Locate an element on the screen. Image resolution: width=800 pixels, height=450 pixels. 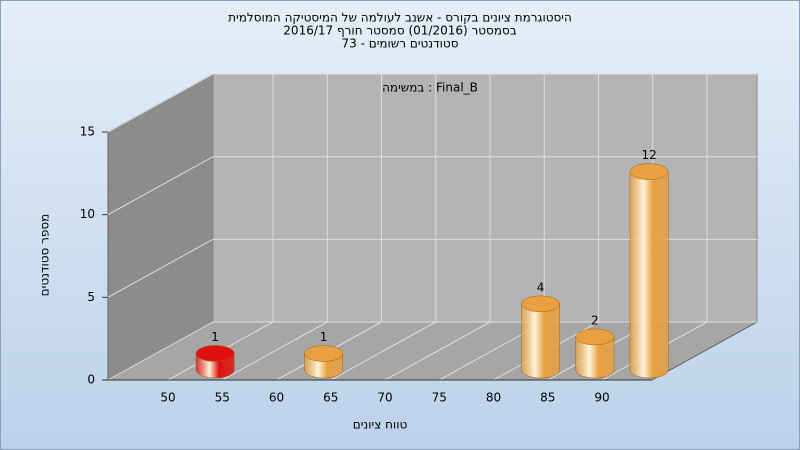
value-label: 4 is located at coordinates (541, 287).